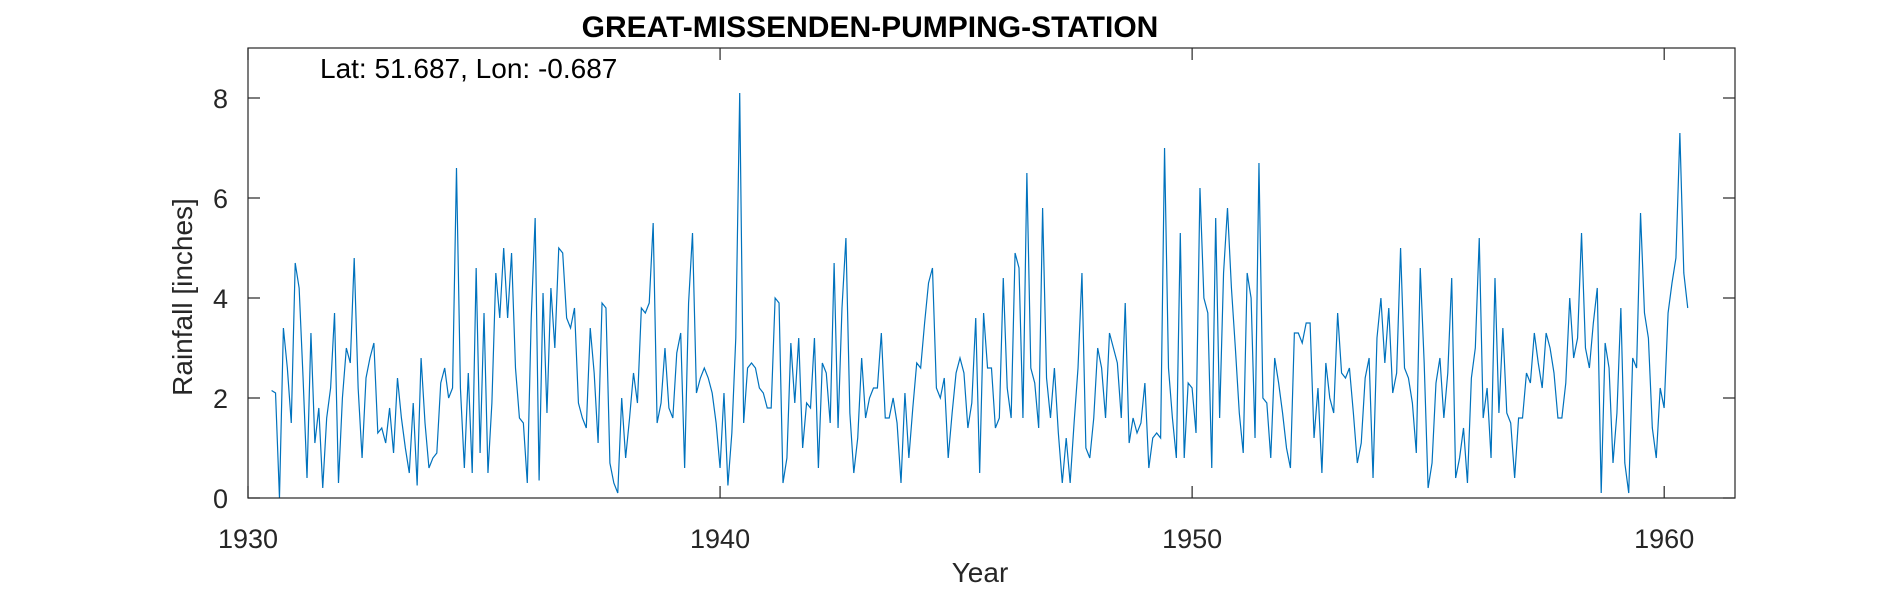  Describe the element at coordinates (870, 27) in the screenshot. I see `chart-title: GREAT-MISSENDEN-PUMPING-STATION` at that location.